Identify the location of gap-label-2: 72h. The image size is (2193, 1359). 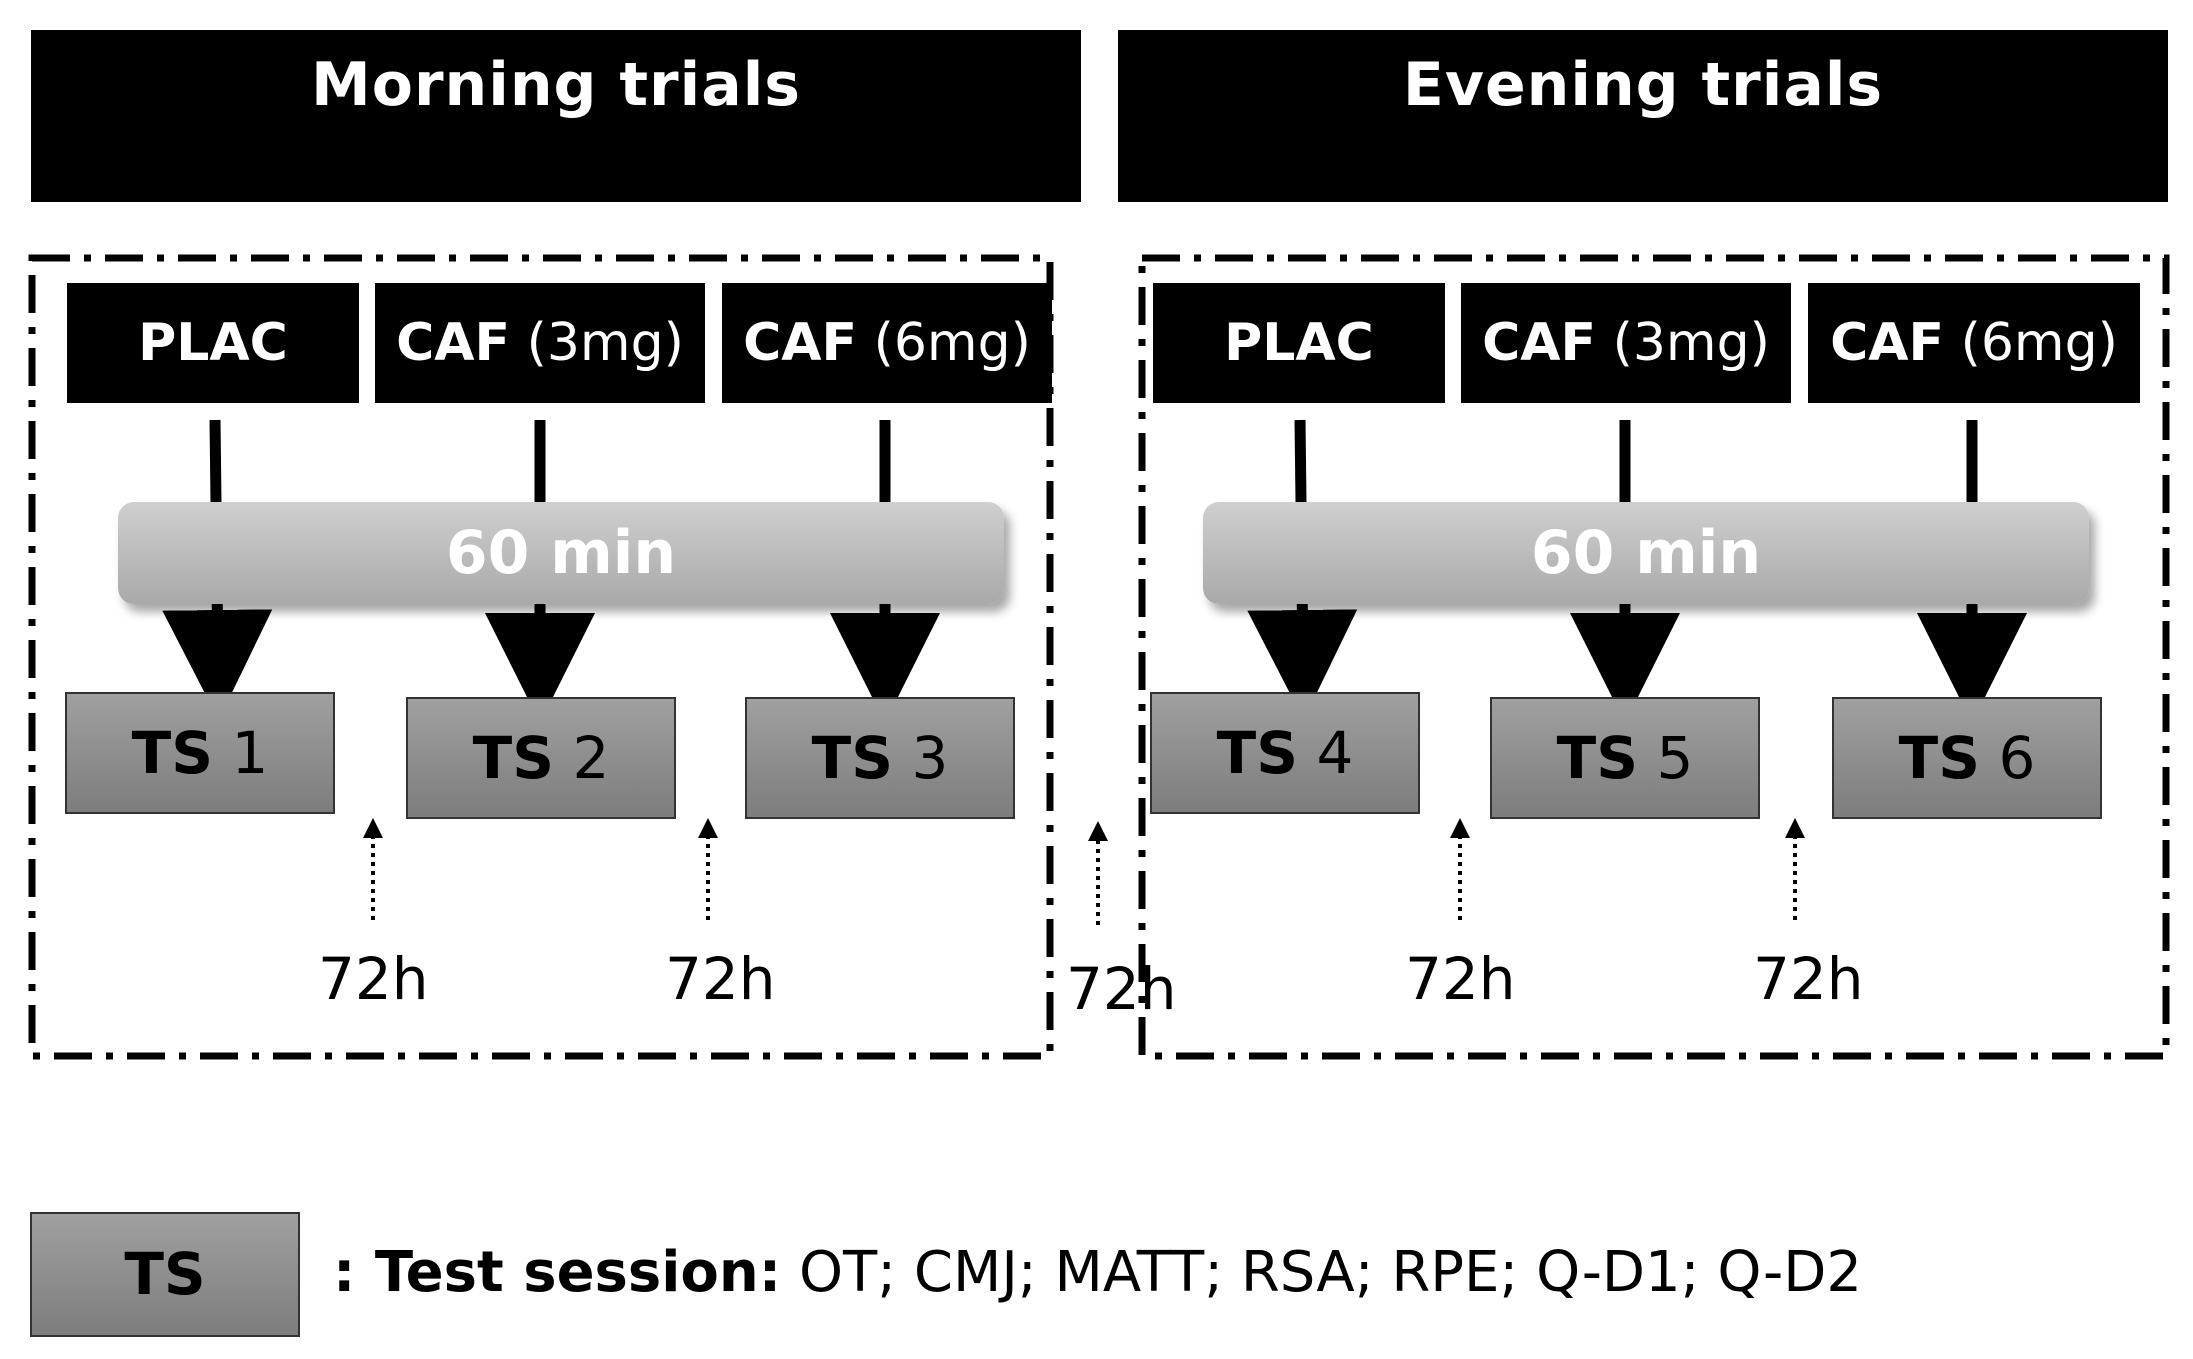
(720, 979).